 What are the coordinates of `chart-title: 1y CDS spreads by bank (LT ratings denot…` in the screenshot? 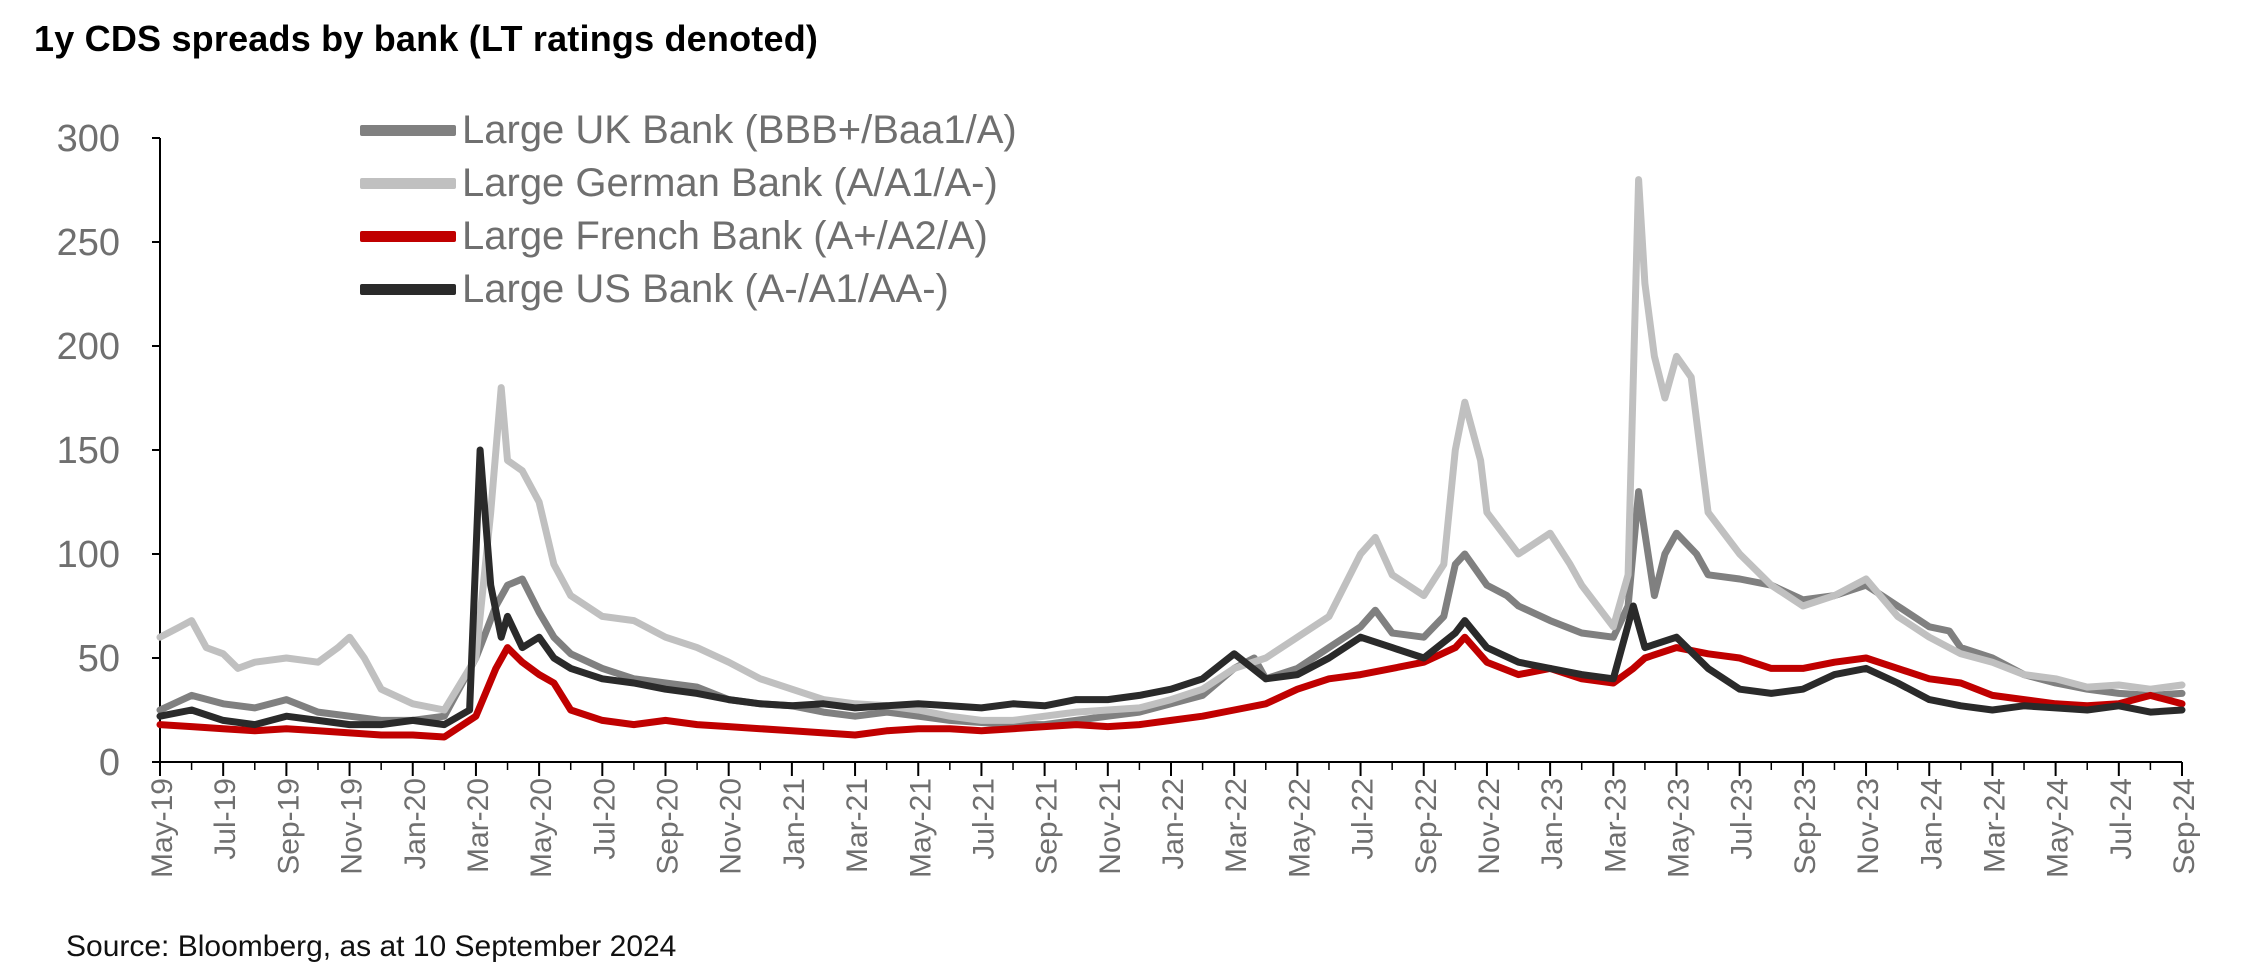 It's located at (426, 38).